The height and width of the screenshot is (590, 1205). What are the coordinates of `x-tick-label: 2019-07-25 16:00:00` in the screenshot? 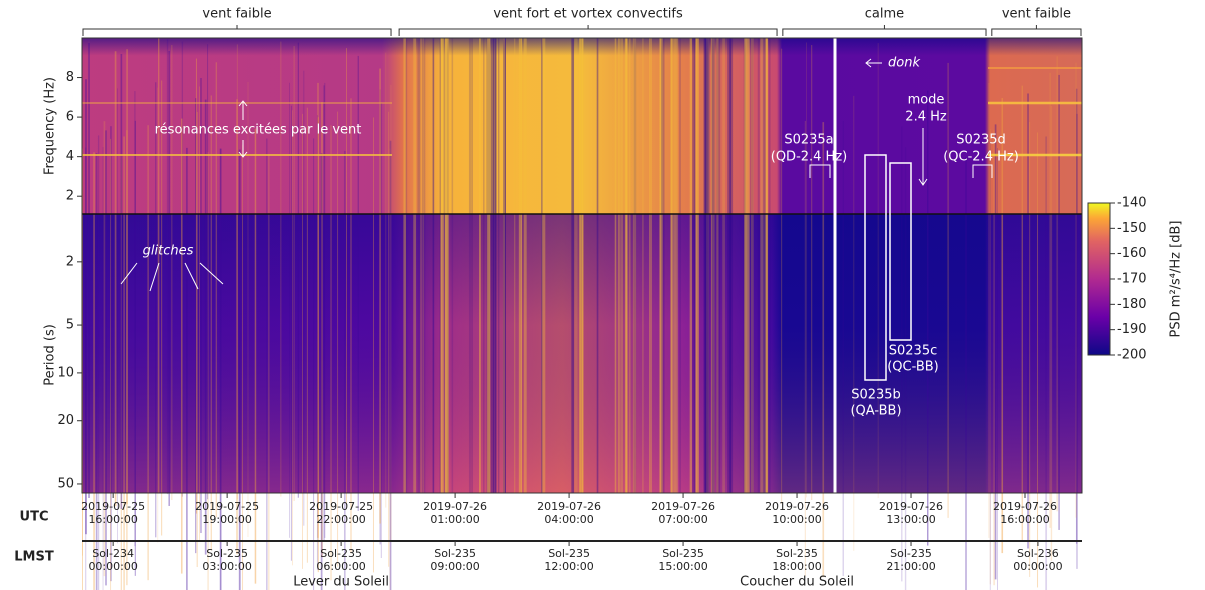 It's located at (113, 513).